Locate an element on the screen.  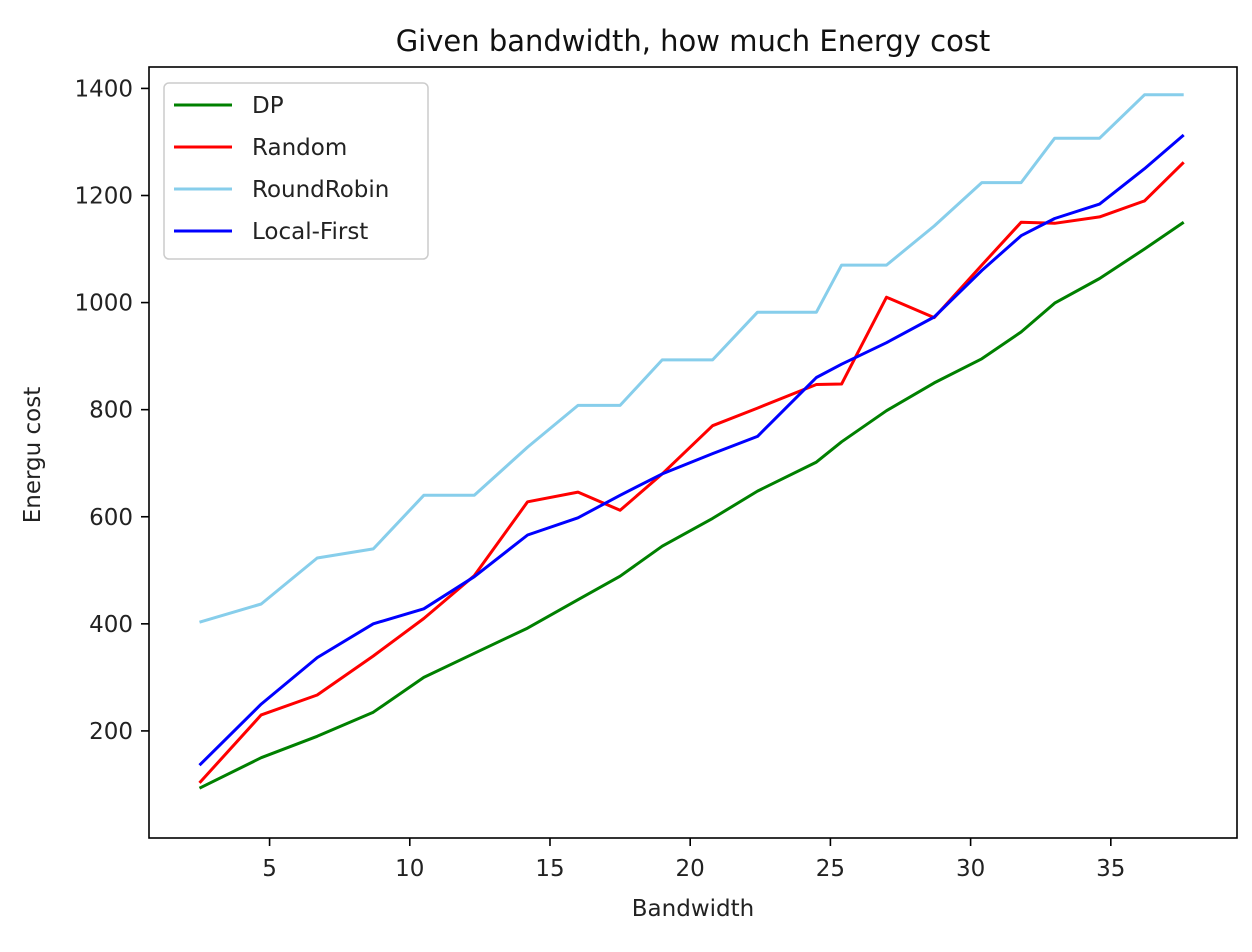
y-tick-label: 800 is located at coordinates (111, 411).